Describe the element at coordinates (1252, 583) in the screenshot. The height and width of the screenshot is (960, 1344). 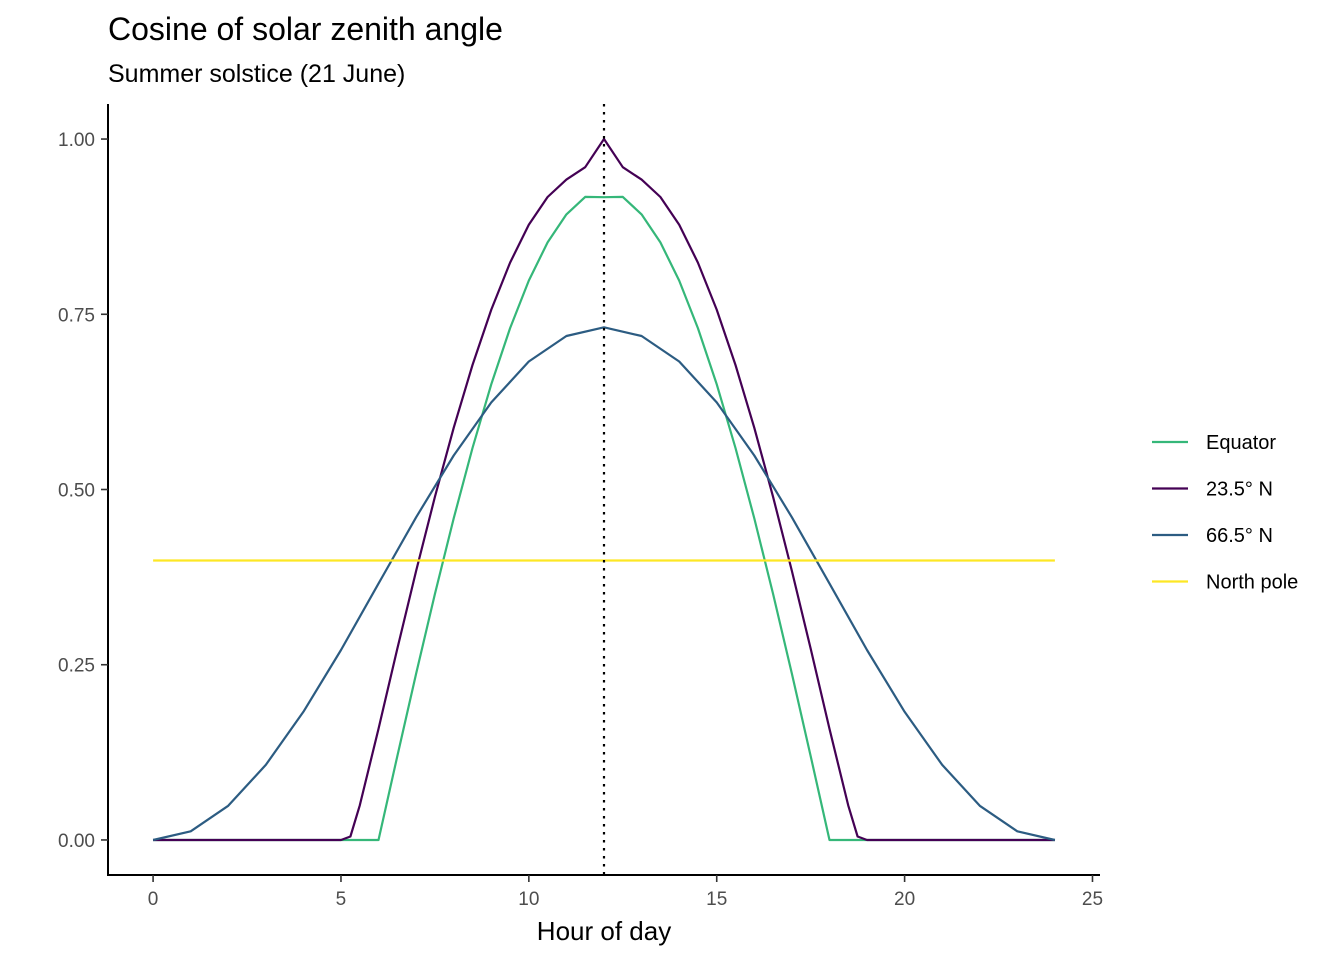
I see `legend-label: North pole` at that location.